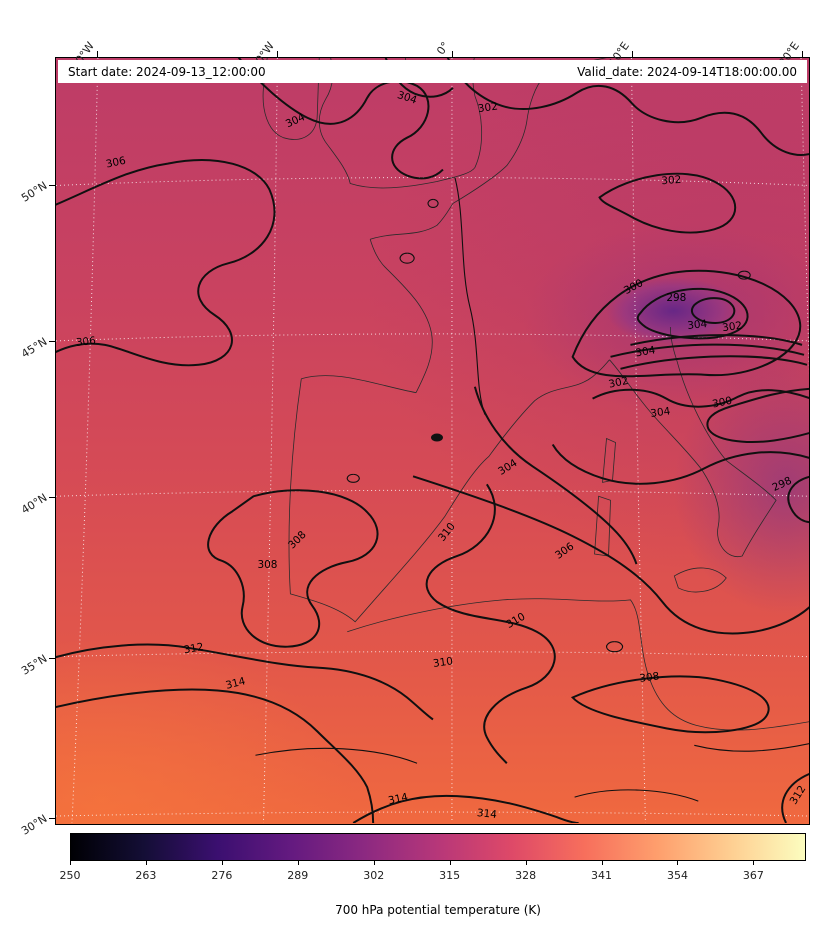 This screenshot has height=936, width=832. Describe the element at coordinates (526, 875) in the screenshot. I see `colorbar-tick-label: 328` at that location.